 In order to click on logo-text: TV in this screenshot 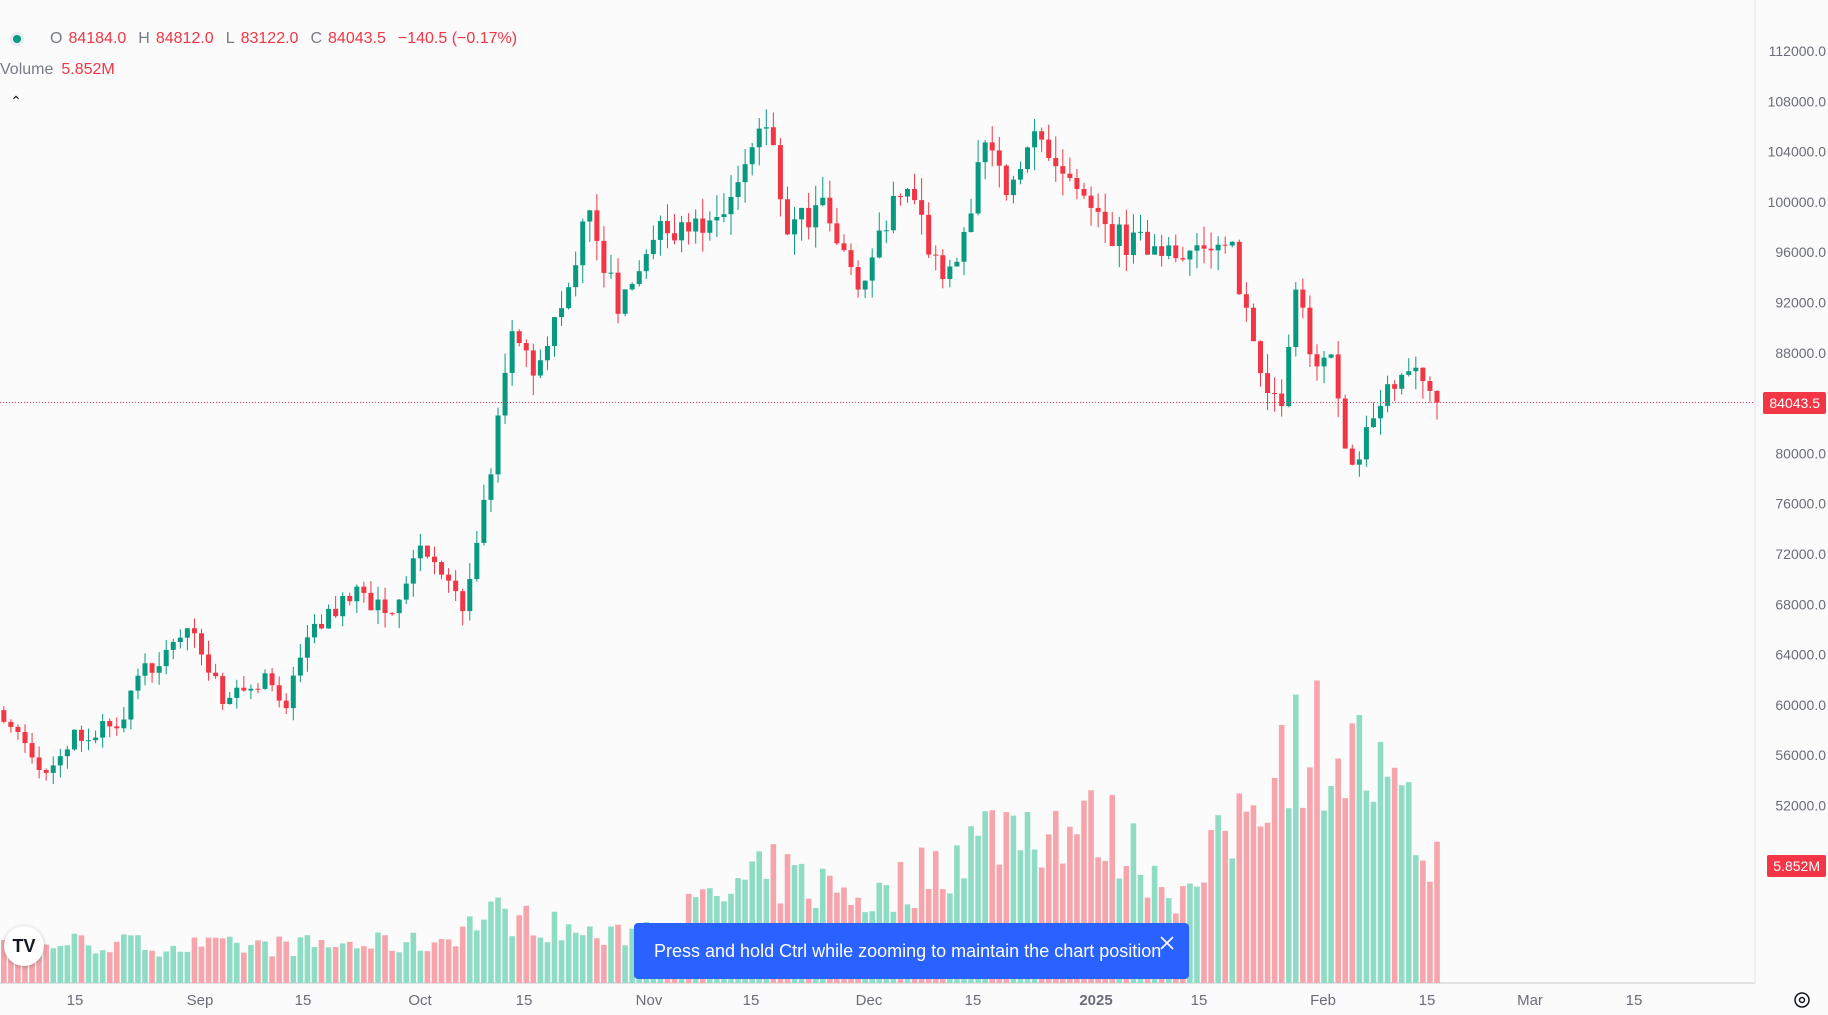, I will do `click(24, 945)`.